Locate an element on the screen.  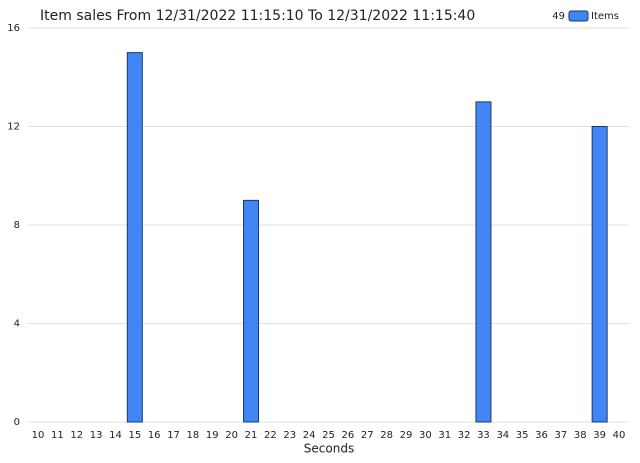
x-tick-label: 32 is located at coordinates (464, 435).